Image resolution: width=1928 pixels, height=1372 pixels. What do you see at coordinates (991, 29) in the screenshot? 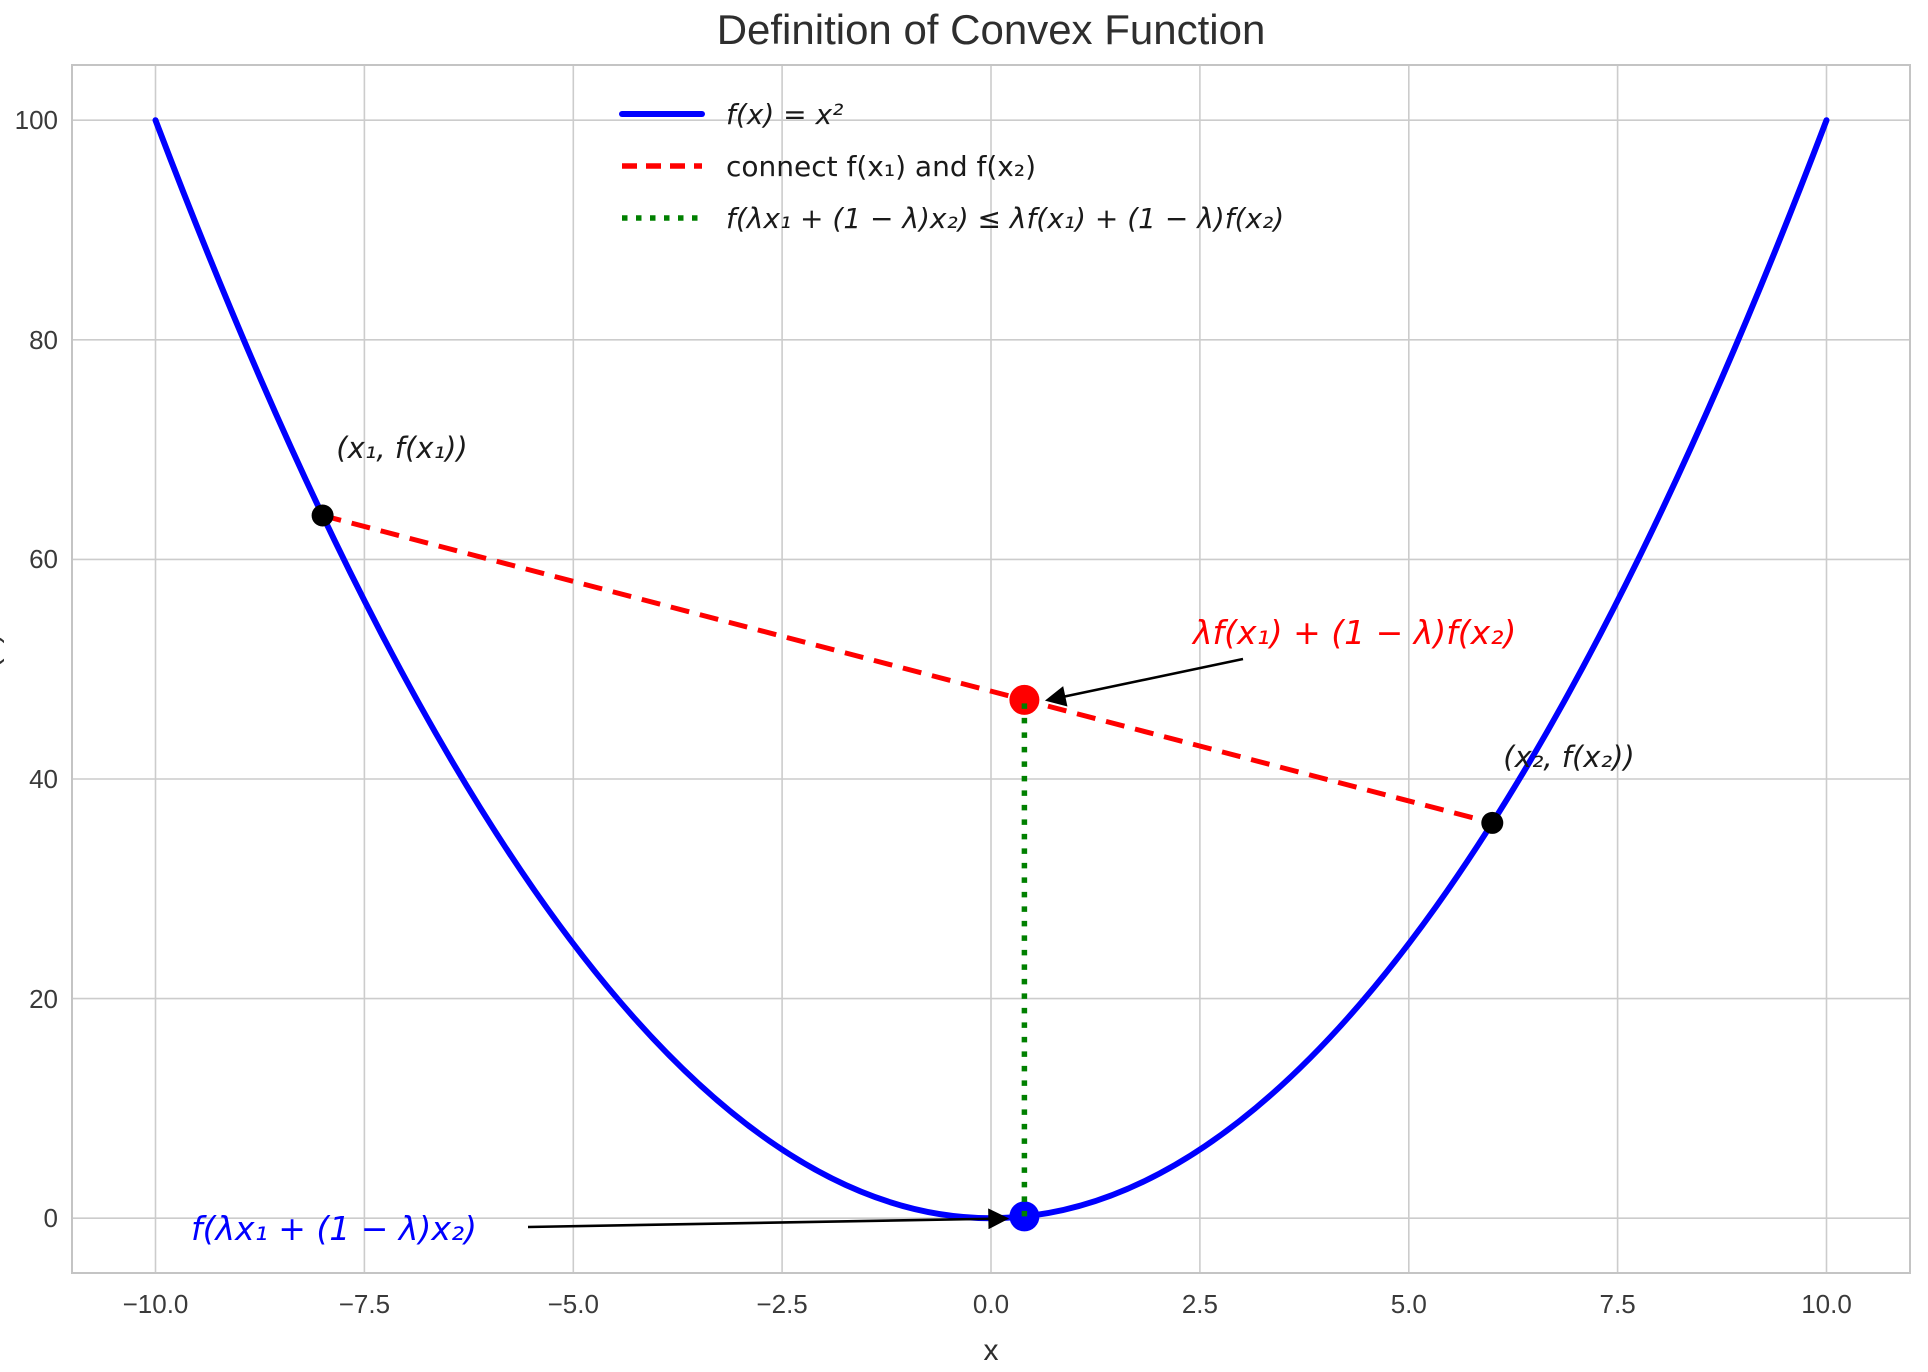
I see `chart-title: Definition of Convex Function` at bounding box center [991, 29].